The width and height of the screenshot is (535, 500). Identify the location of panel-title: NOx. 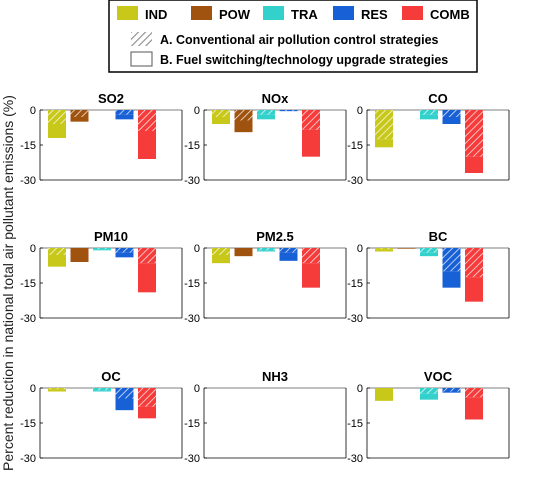
(276, 98).